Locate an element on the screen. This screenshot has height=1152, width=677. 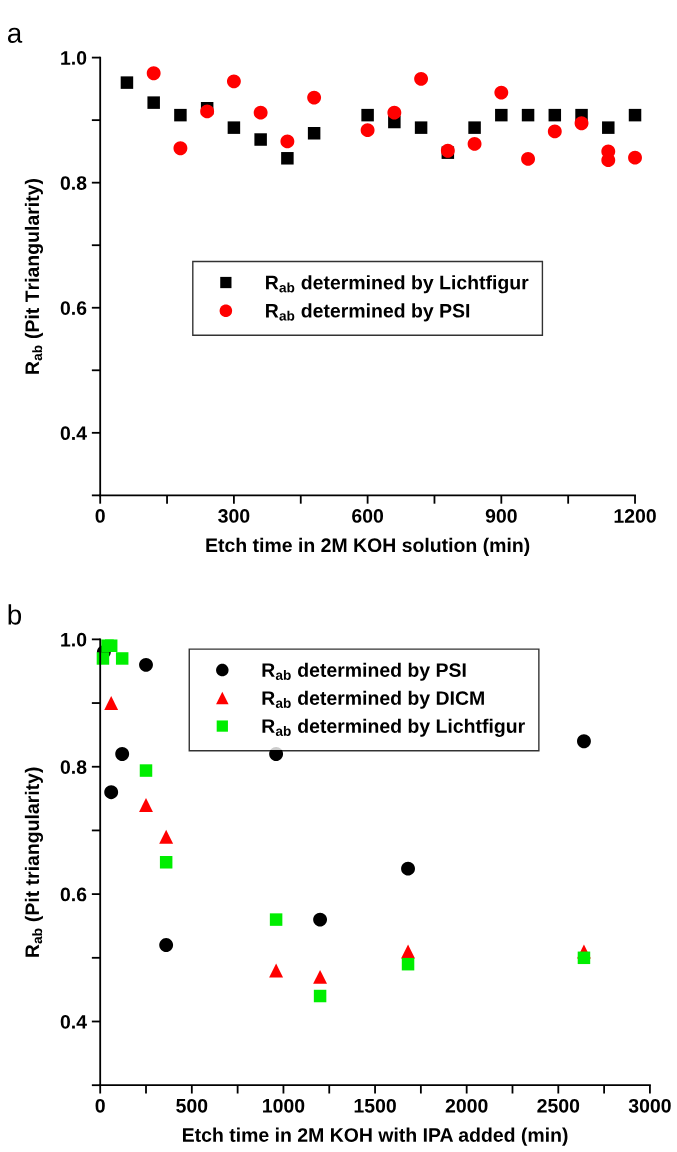
legend-label: R$_{ab}$ determined by DICM is located at coordinates (373, 699).